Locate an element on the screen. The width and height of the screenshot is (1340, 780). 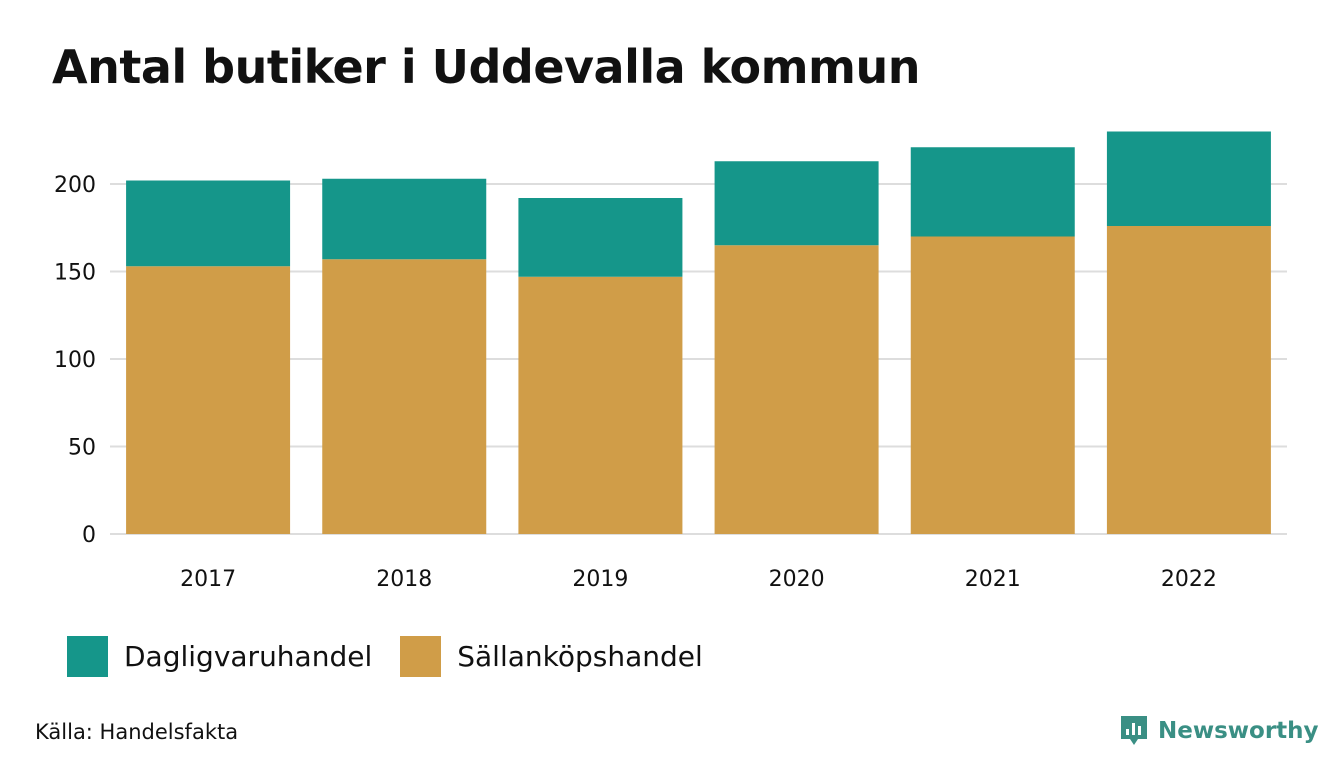
chart-title: Antal butiker i Uddevalla kommun is located at coordinates (486, 67).